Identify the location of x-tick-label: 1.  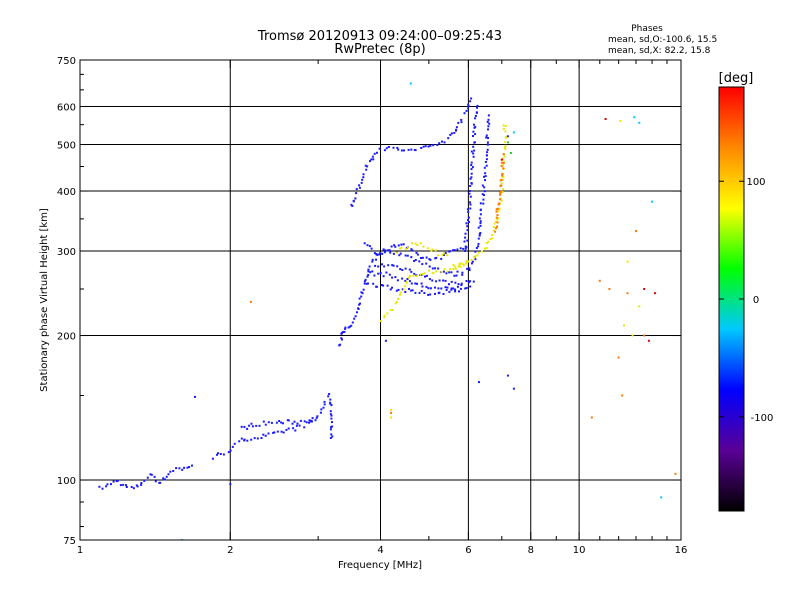
(80, 550).